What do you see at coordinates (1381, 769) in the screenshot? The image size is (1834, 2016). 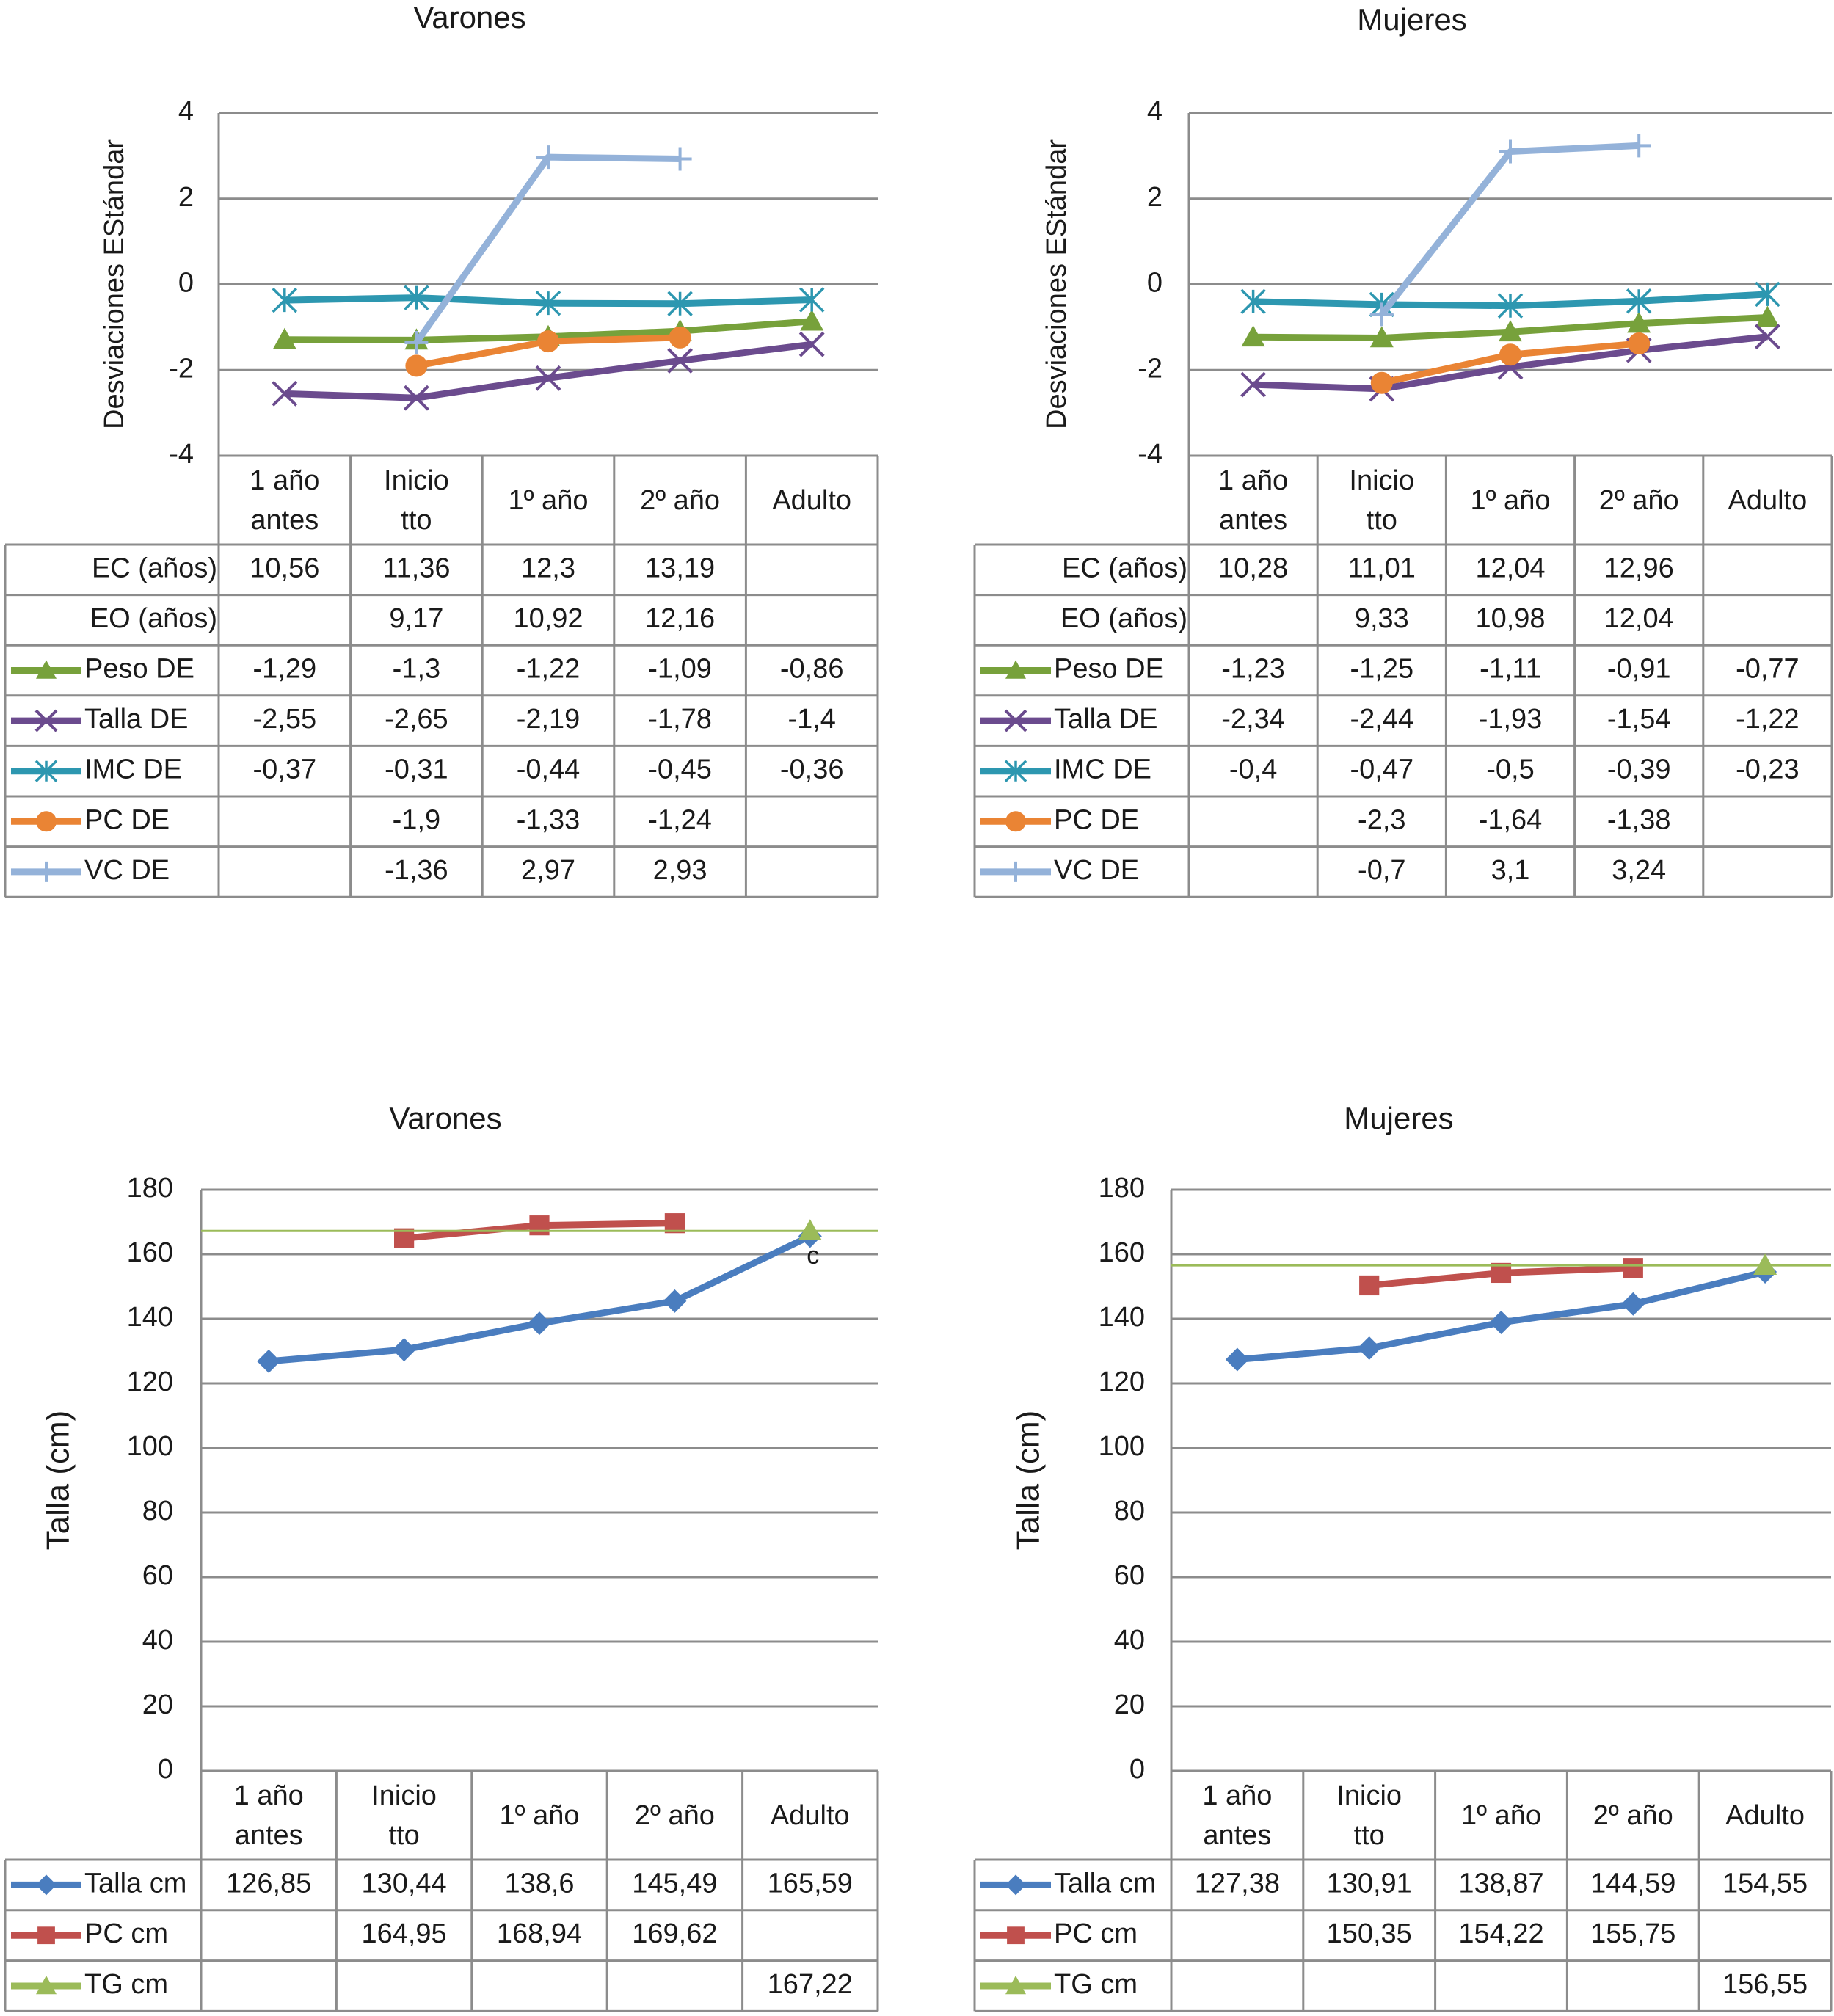 I see `table-value: -0,47` at bounding box center [1381, 769].